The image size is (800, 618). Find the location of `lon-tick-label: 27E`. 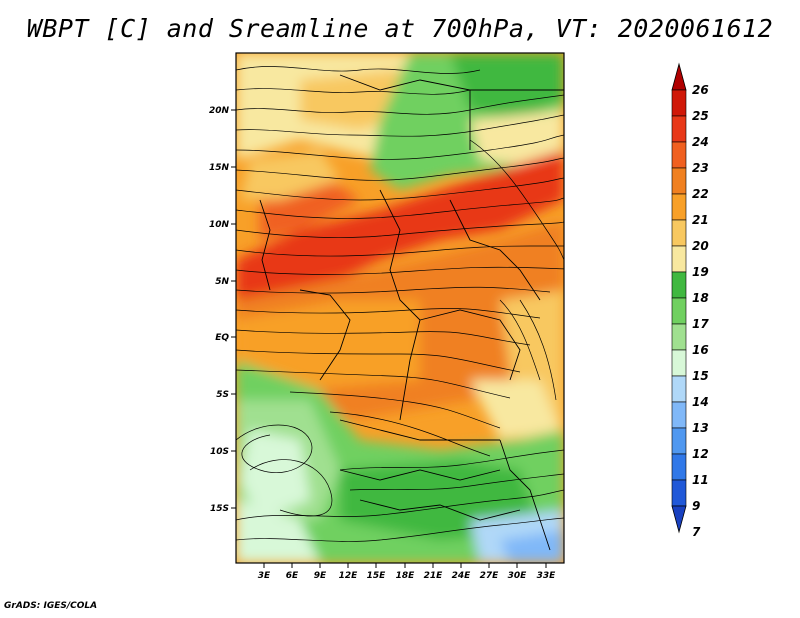

lon-tick-label: 27E is located at coordinates (490, 576).